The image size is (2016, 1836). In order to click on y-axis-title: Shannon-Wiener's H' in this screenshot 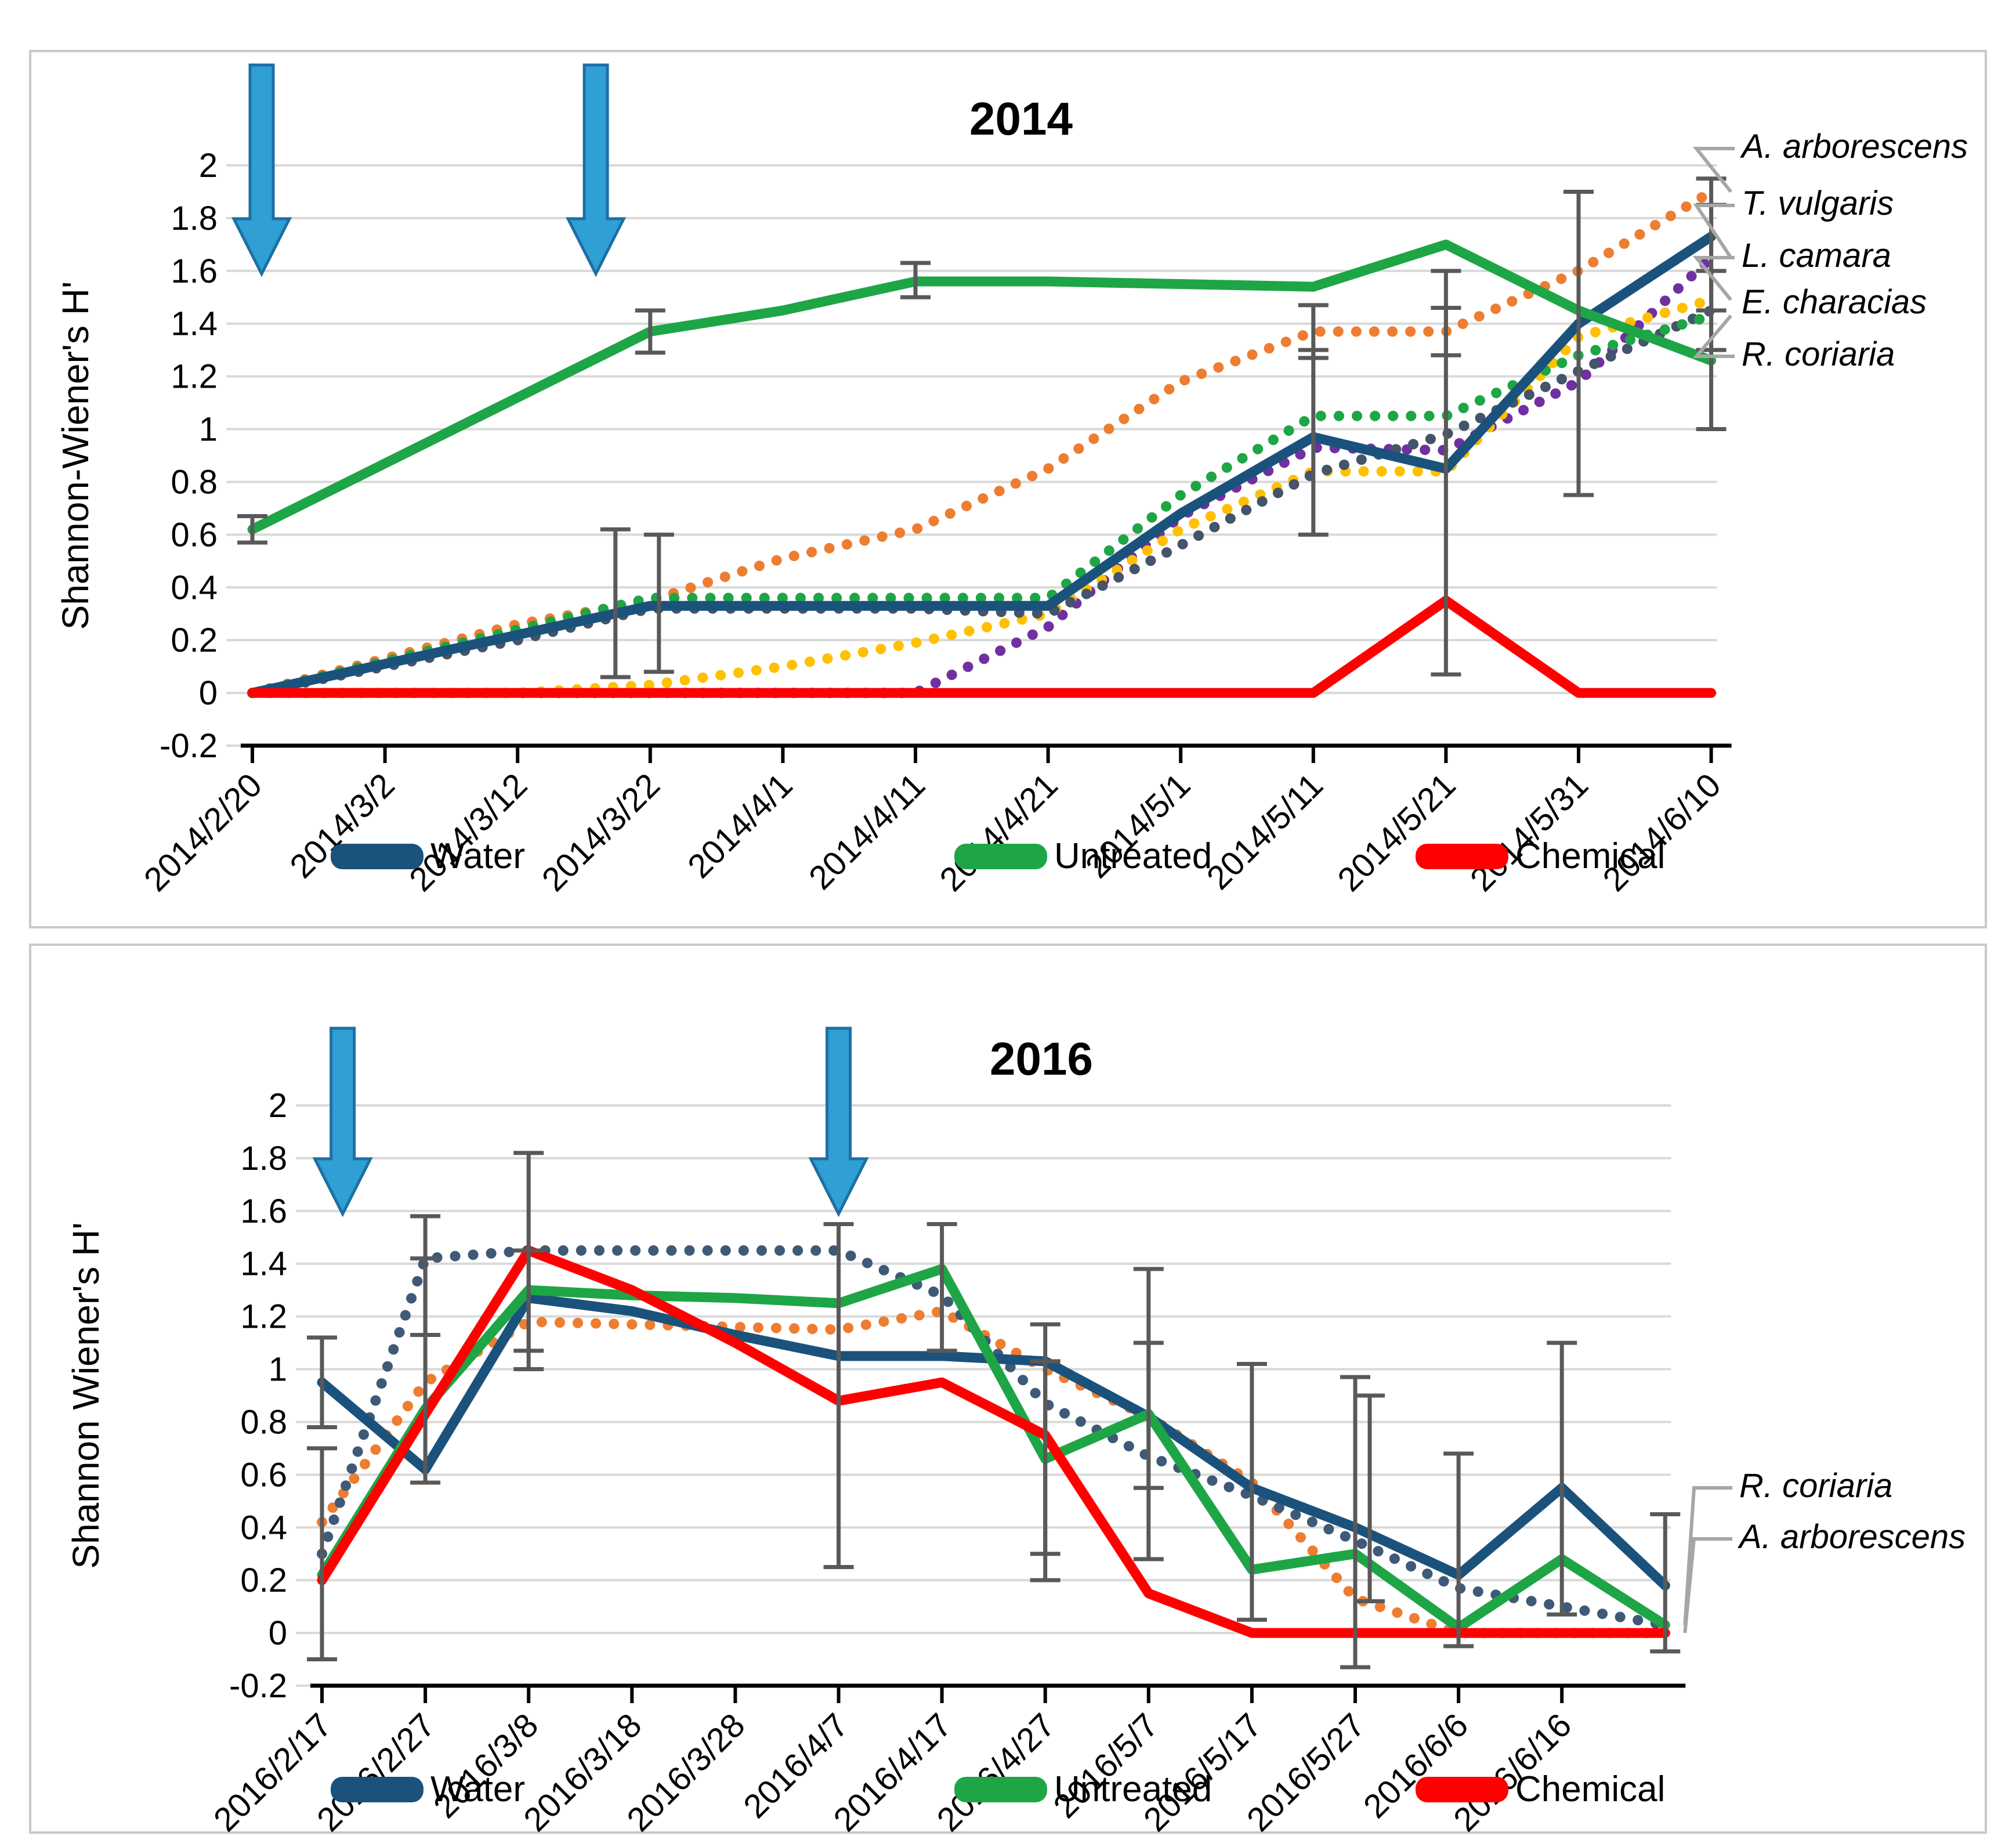, I will do `click(75, 455)`.